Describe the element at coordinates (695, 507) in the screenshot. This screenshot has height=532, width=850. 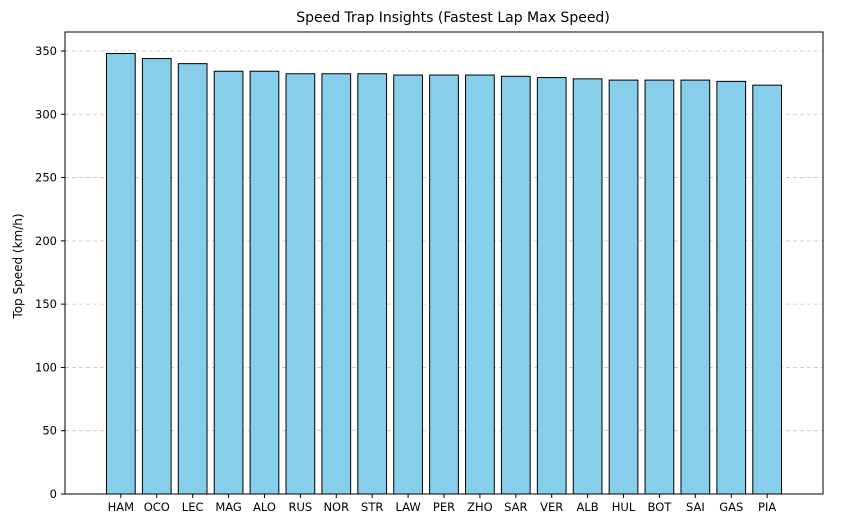
I see `x-tick-label: SAI` at that location.